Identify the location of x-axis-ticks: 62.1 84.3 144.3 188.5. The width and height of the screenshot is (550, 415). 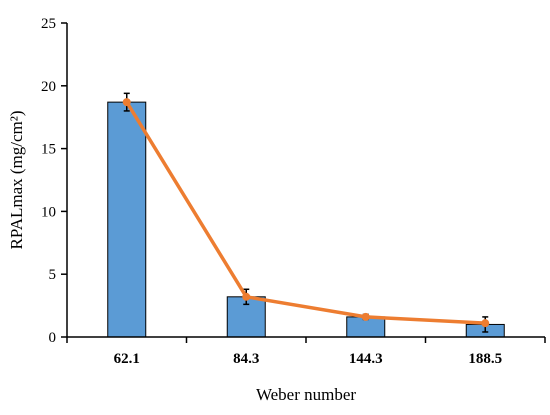
(306, 352).